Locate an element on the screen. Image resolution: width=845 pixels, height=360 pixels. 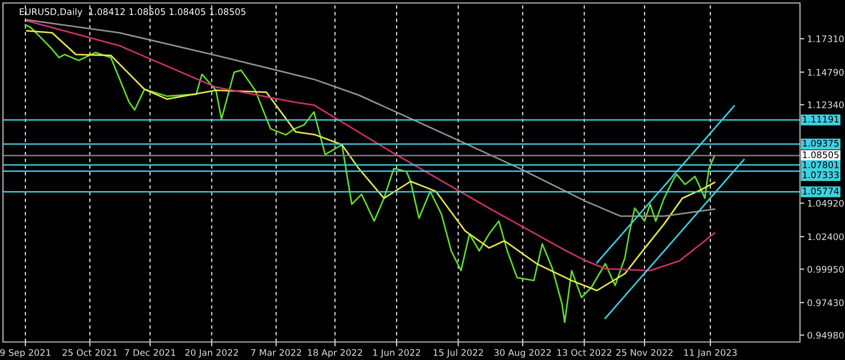
x-tick-label: 13 Oct 2022 is located at coordinates (584, 352).